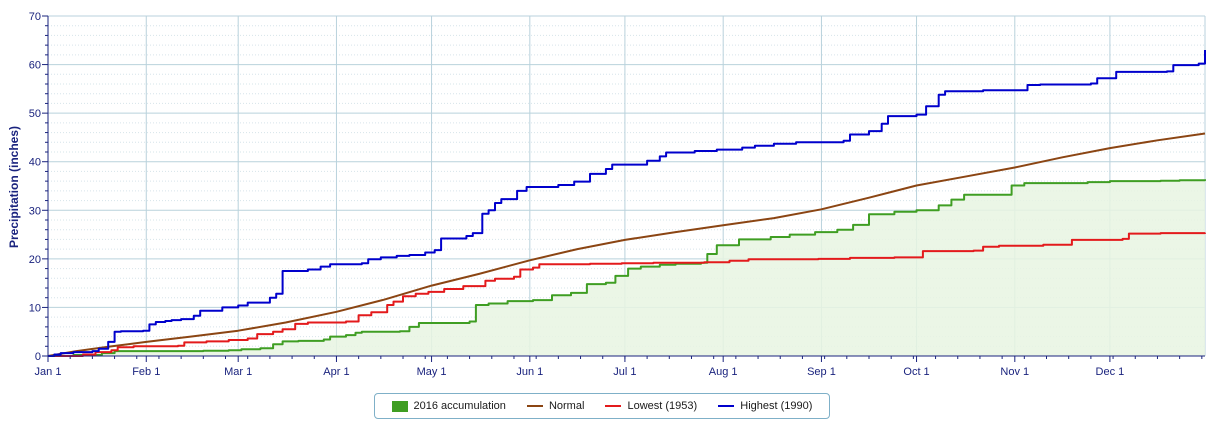 Image resolution: width=1215 pixels, height=428 pixels. What do you see at coordinates (14, 187) in the screenshot?
I see `y-axis-title: Precipitation (inches)` at bounding box center [14, 187].